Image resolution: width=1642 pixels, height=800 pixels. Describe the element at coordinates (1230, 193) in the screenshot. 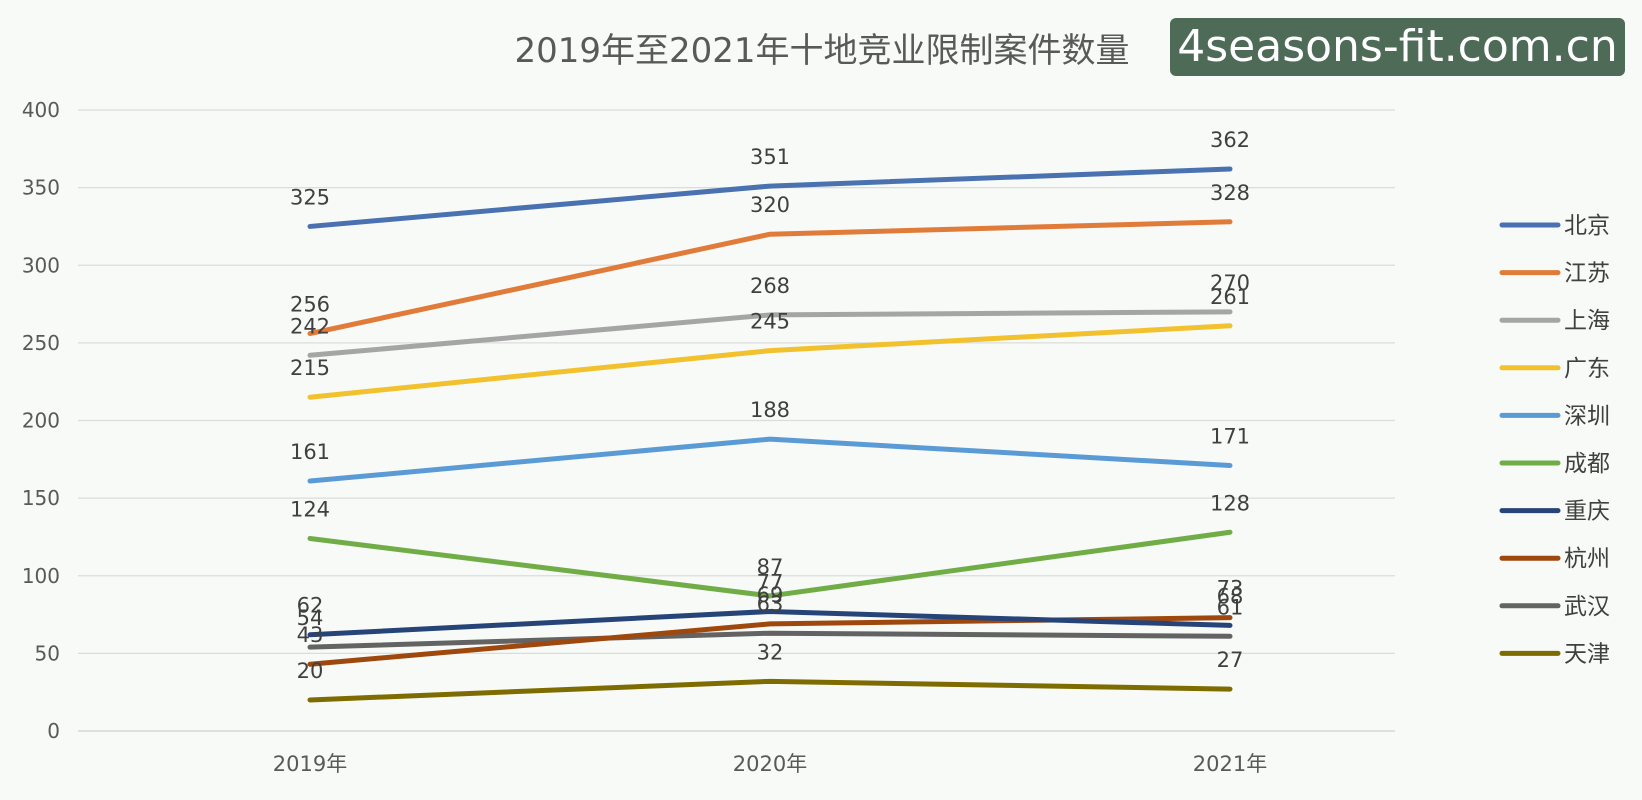

I see `data-label: 328` at that location.